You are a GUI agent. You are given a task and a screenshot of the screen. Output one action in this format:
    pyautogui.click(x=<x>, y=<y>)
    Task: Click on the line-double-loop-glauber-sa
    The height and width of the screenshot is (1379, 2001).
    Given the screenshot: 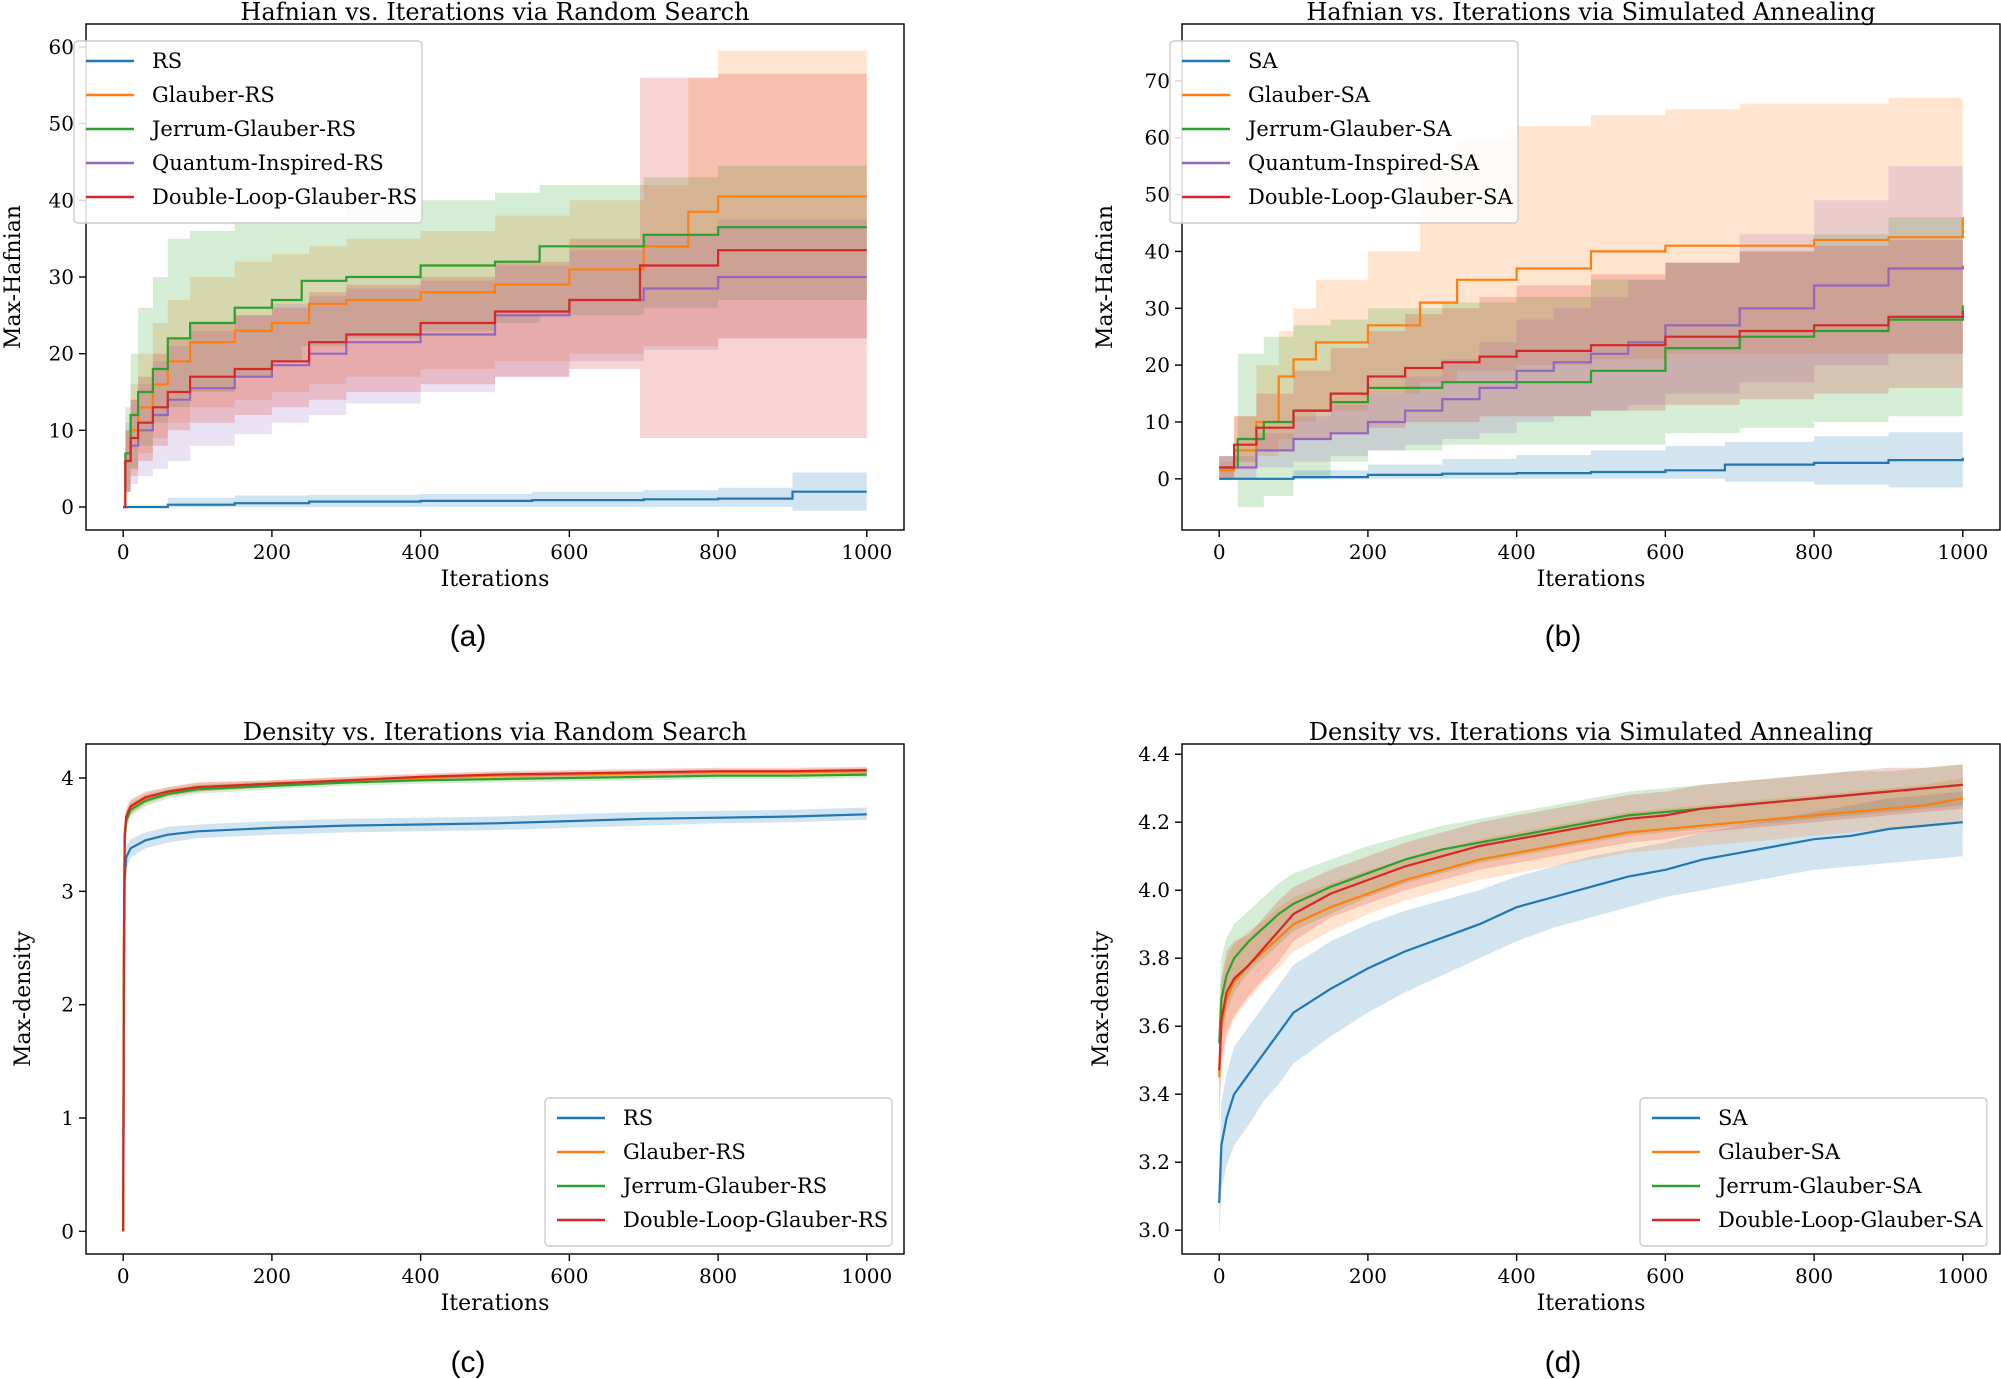 What is the action you would take?
    pyautogui.click(x=1590, y=927)
    